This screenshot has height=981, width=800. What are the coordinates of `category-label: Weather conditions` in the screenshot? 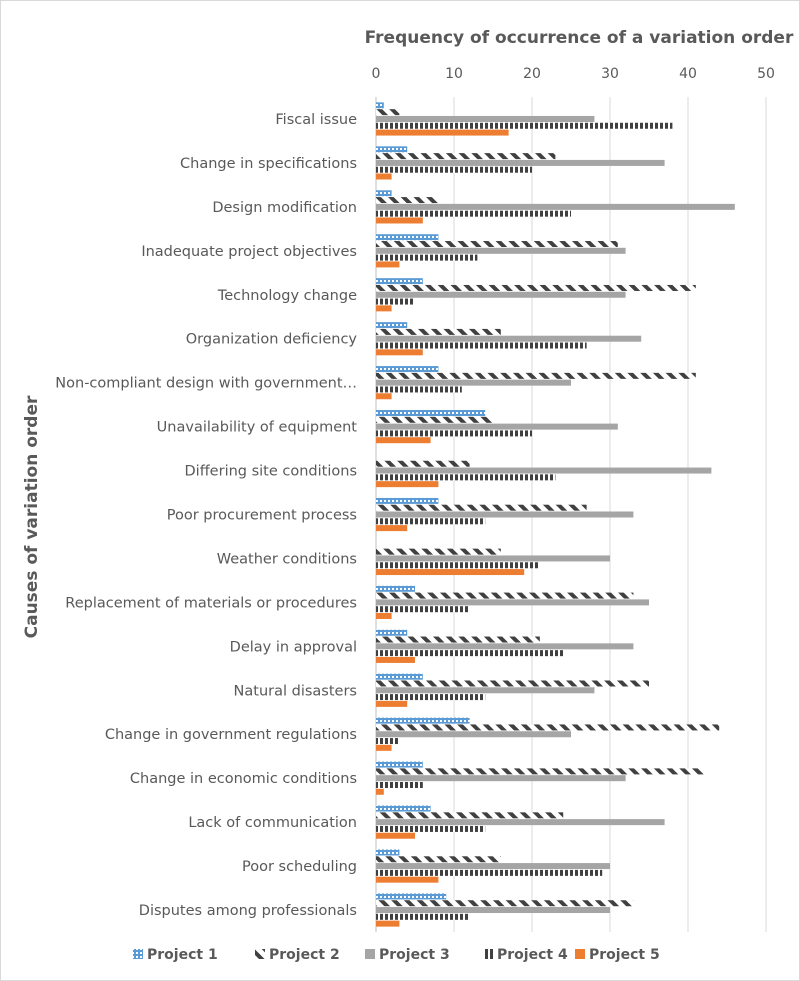 It's located at (287, 559).